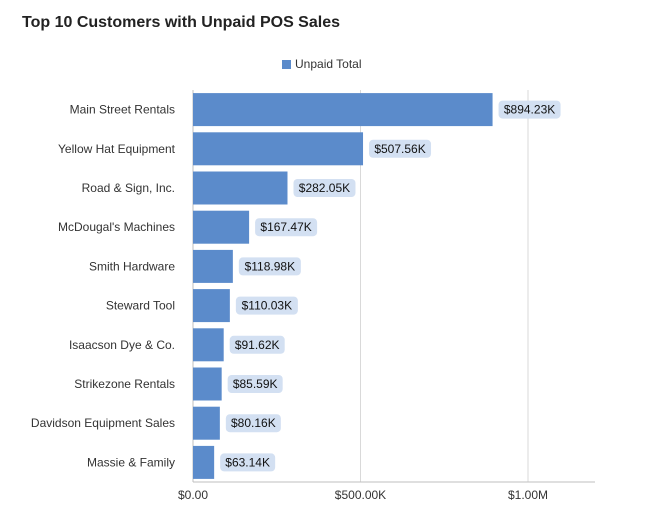  What do you see at coordinates (181, 22) in the screenshot?
I see `chart-title: Top 10 Customers with Unpaid POS Sales` at bounding box center [181, 22].